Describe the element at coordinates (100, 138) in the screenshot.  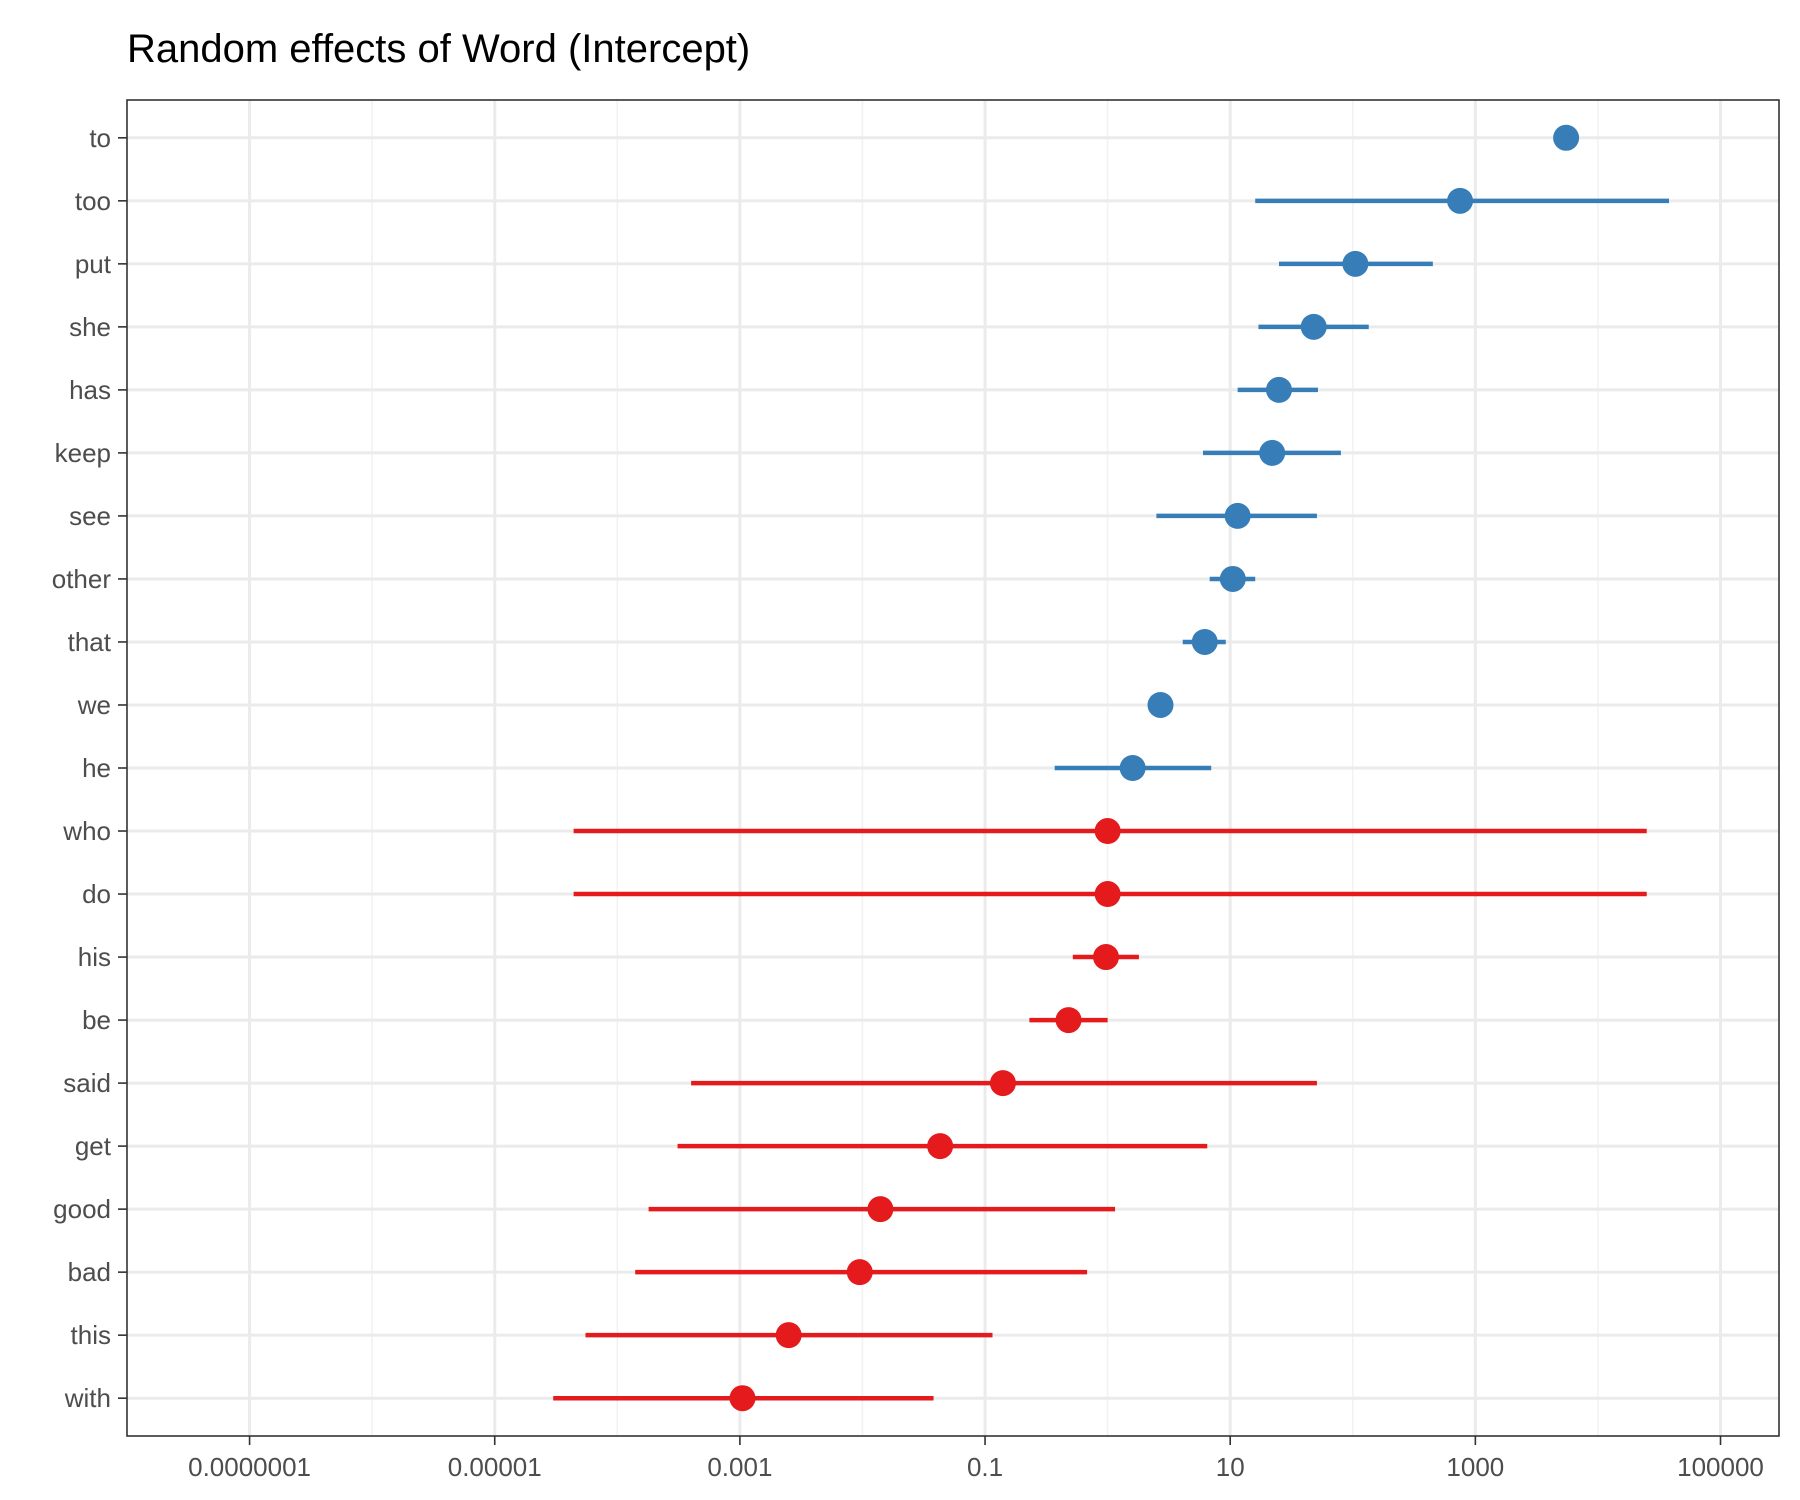
I see `y-tick-label: to` at that location.